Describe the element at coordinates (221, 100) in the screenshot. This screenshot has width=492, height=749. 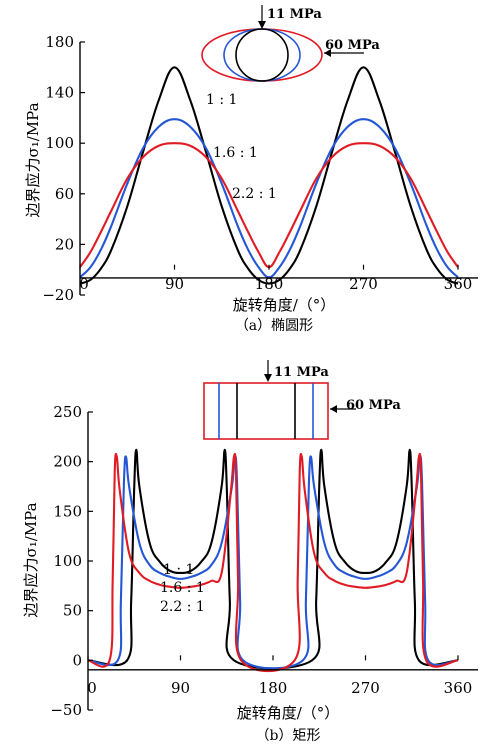
I see `chart-a-ratio-label-1-1: 1` at that location.